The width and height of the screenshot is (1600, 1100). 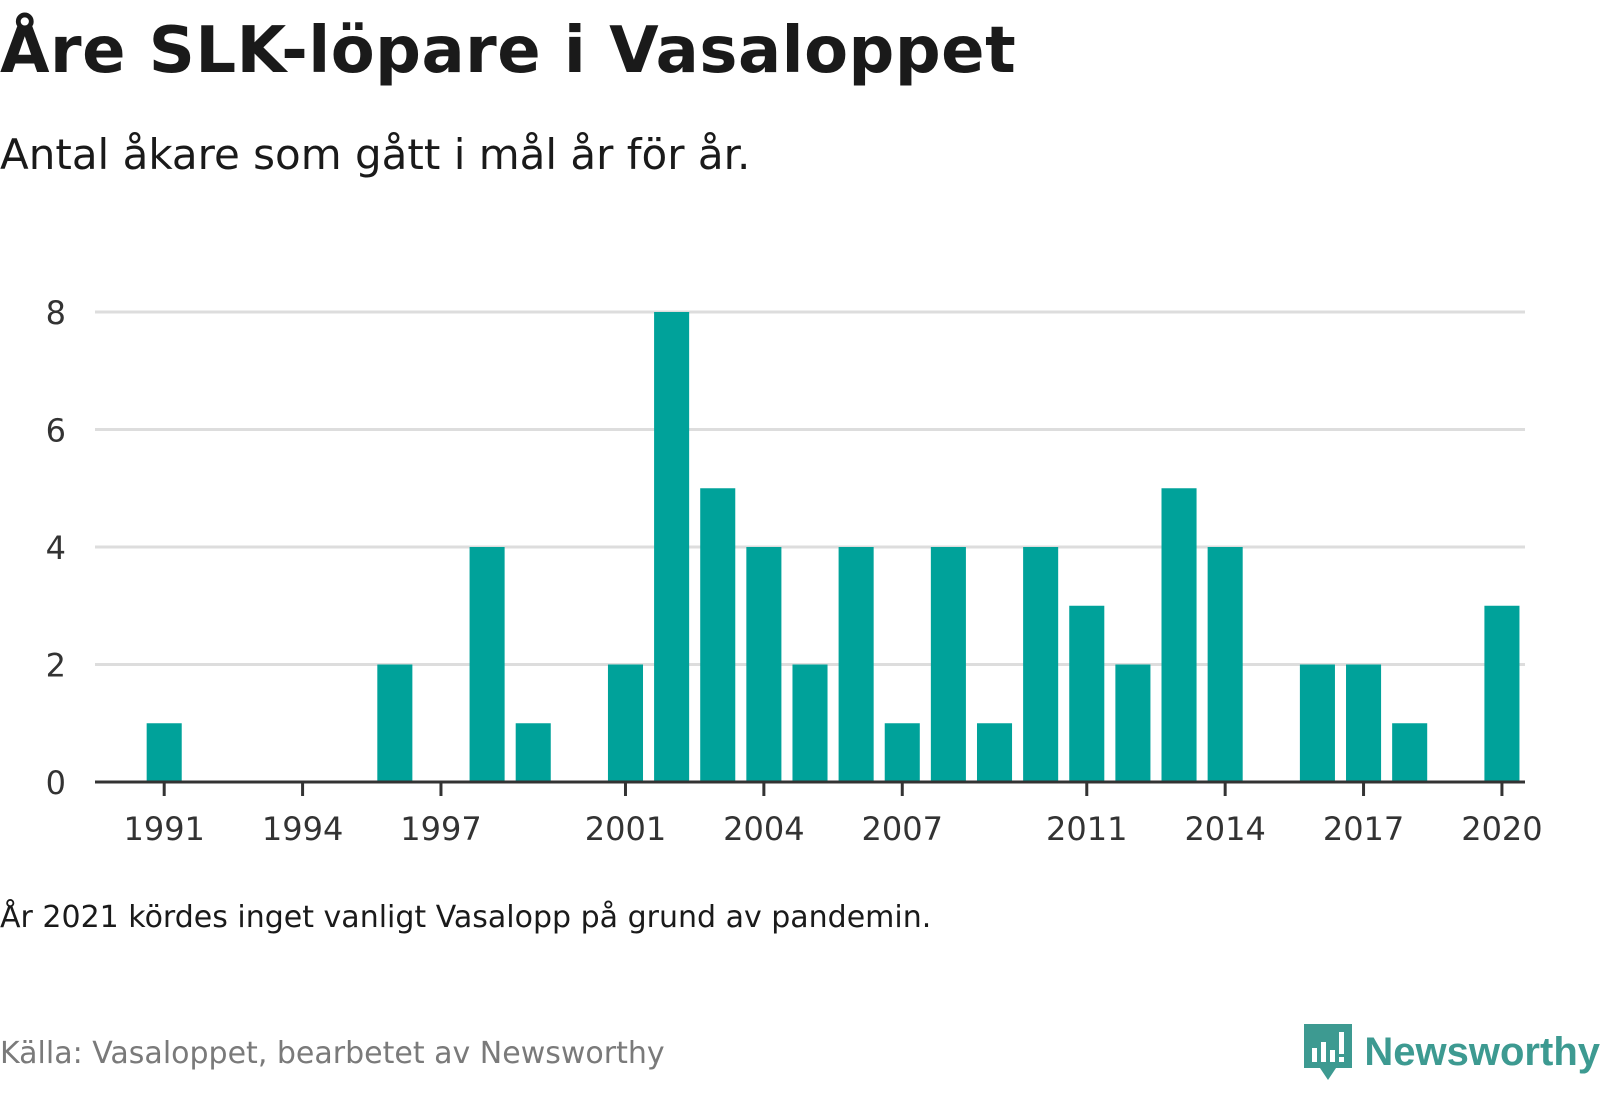 What do you see at coordinates (1501, 829) in the screenshot?
I see `x-tick-label: 2020` at bounding box center [1501, 829].